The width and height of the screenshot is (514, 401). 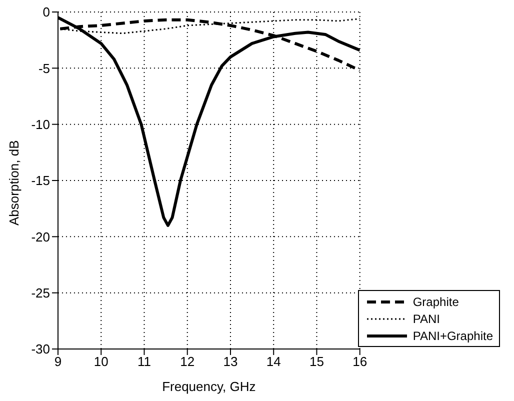 What do you see at coordinates (40, 292) in the screenshot?
I see `y-tick-label: -25` at bounding box center [40, 292].